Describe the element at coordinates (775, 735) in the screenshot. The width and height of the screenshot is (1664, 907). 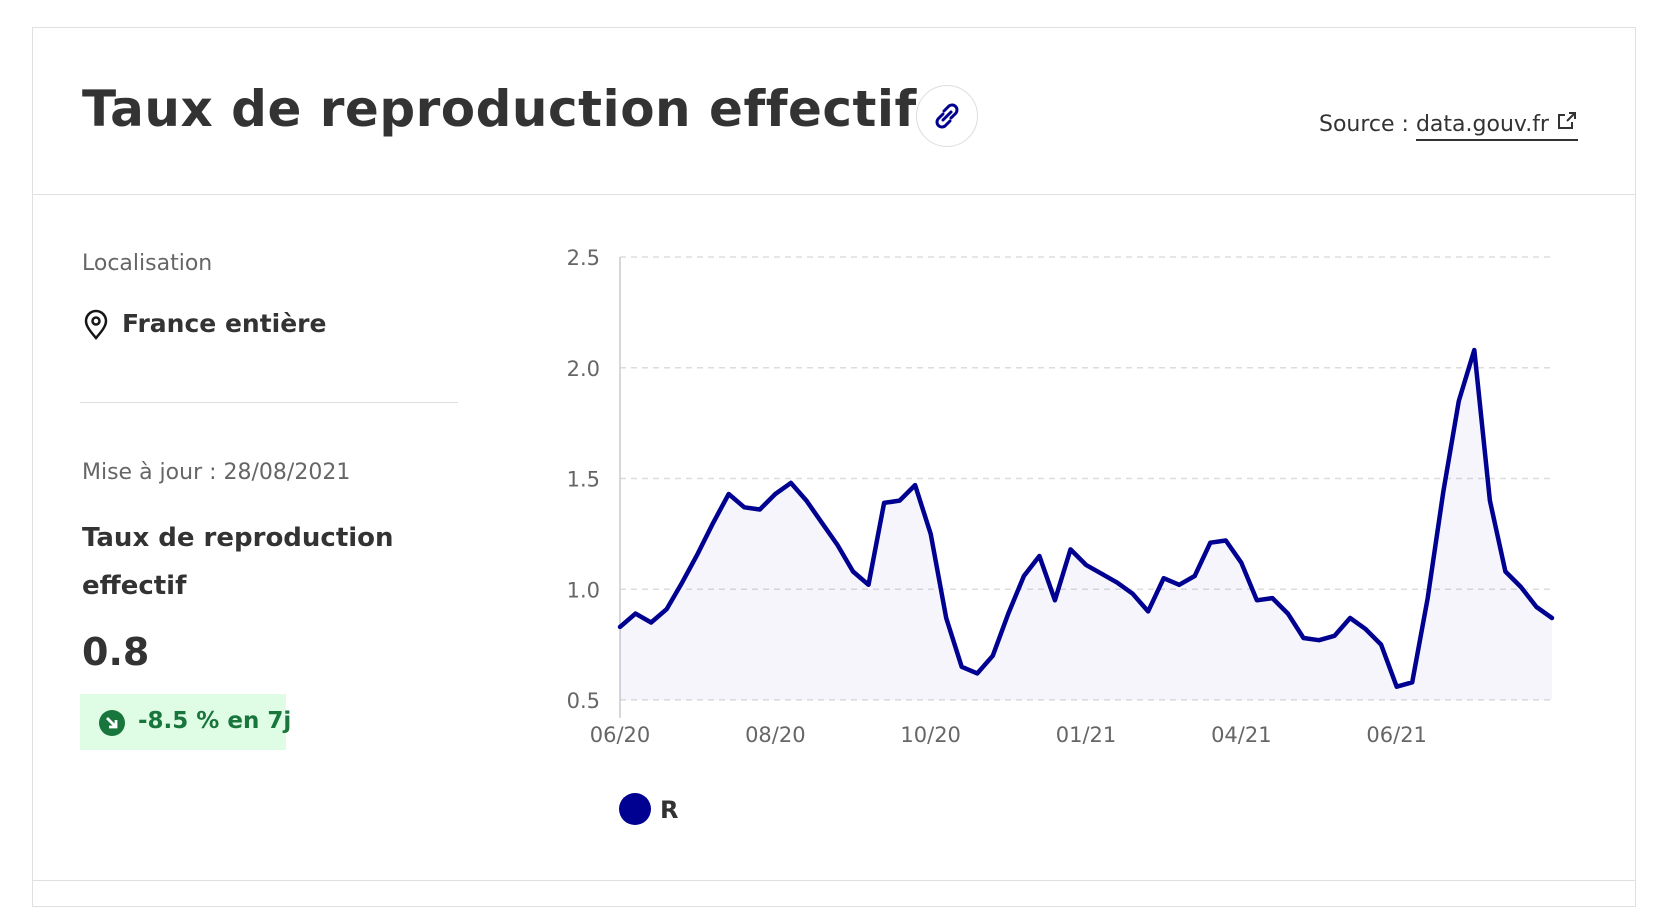
I see `x-tick-label: 08/20` at that location.